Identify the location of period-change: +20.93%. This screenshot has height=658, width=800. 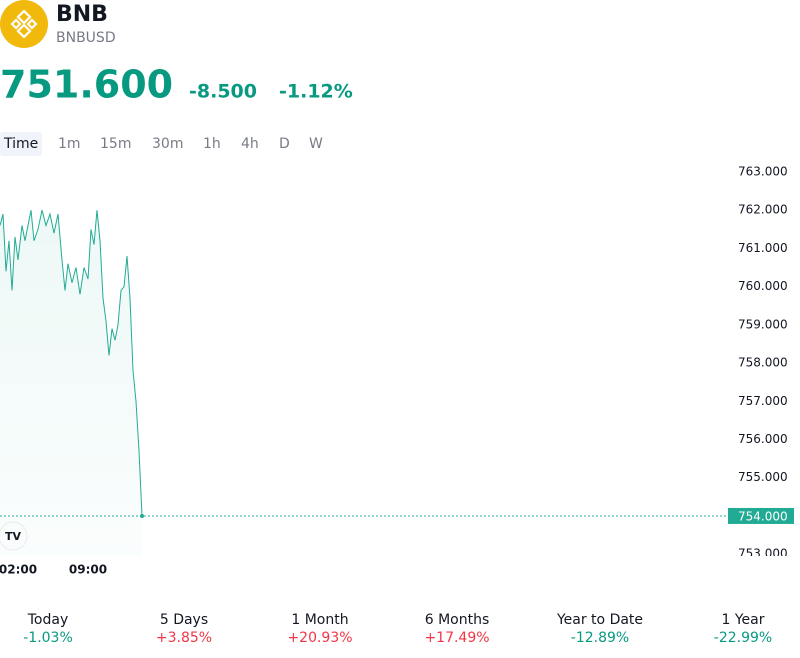
(319, 638).